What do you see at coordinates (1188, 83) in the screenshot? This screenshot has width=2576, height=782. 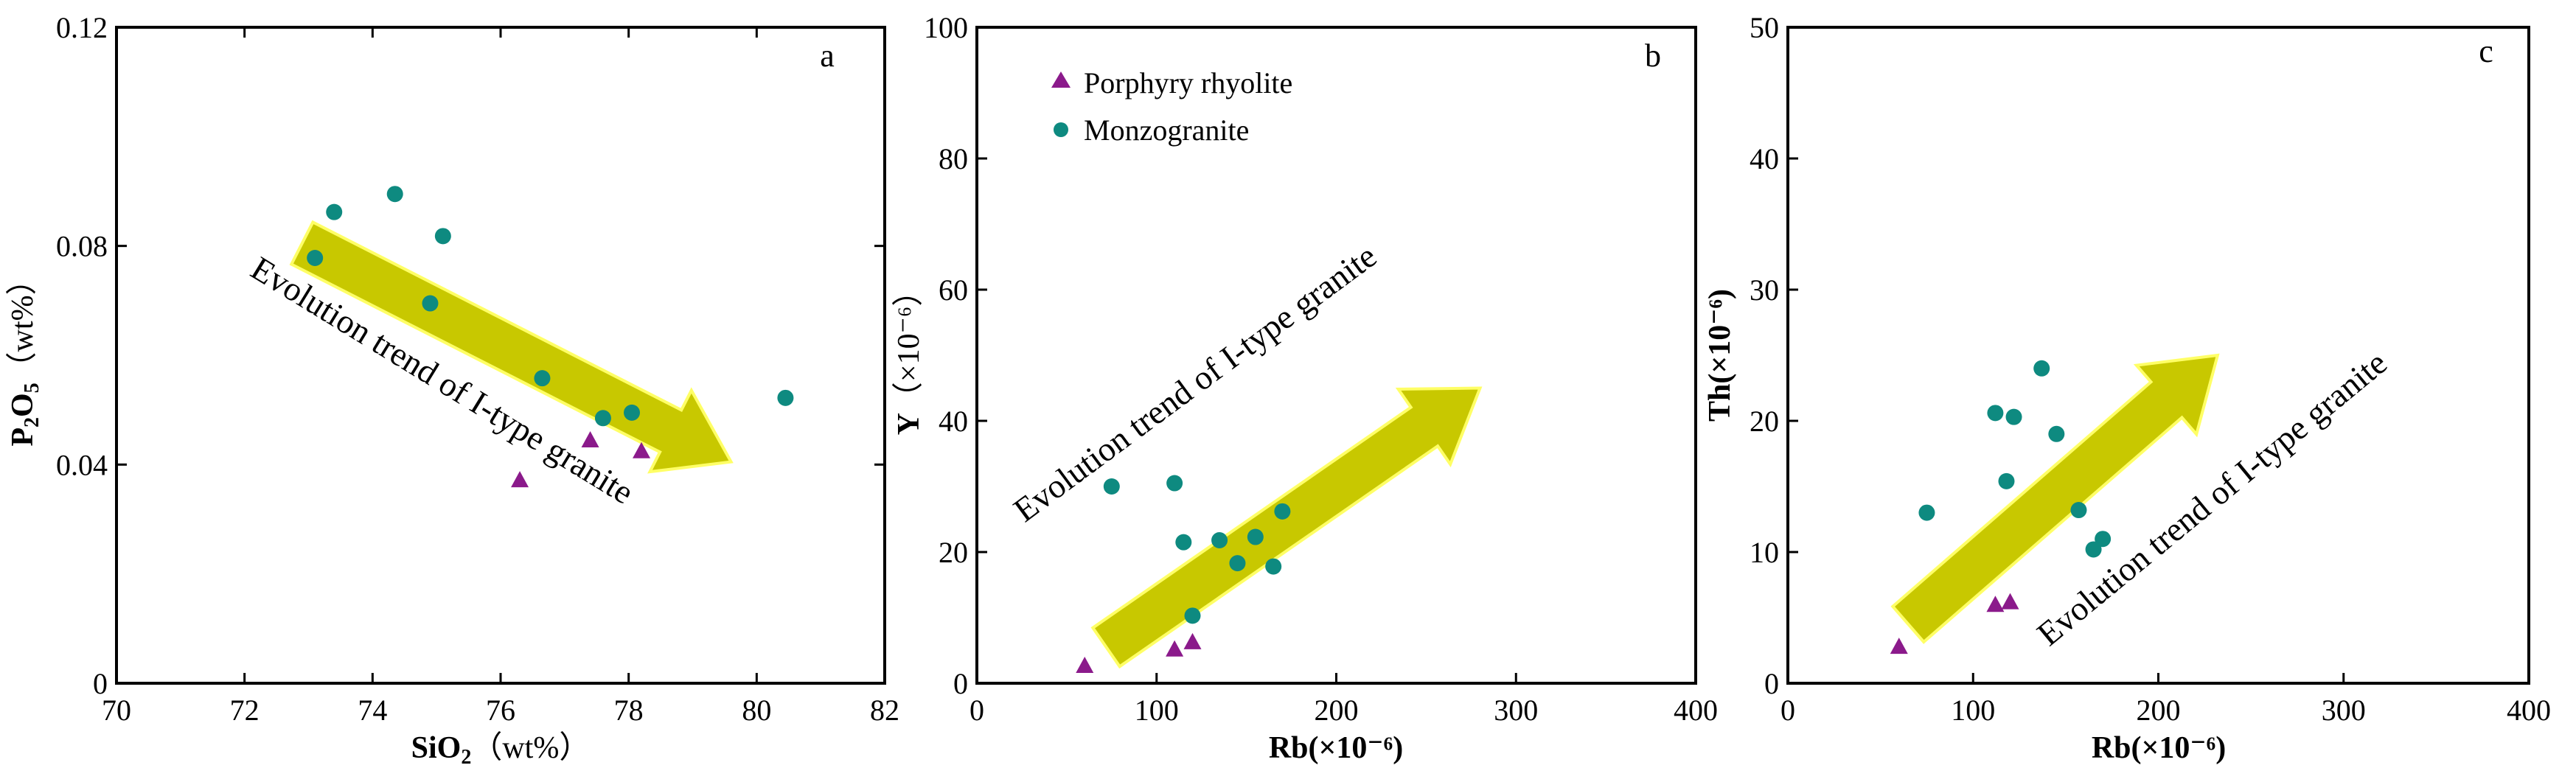 I see `legend-rhyolite-label: Porphyry rhyolite` at bounding box center [1188, 83].